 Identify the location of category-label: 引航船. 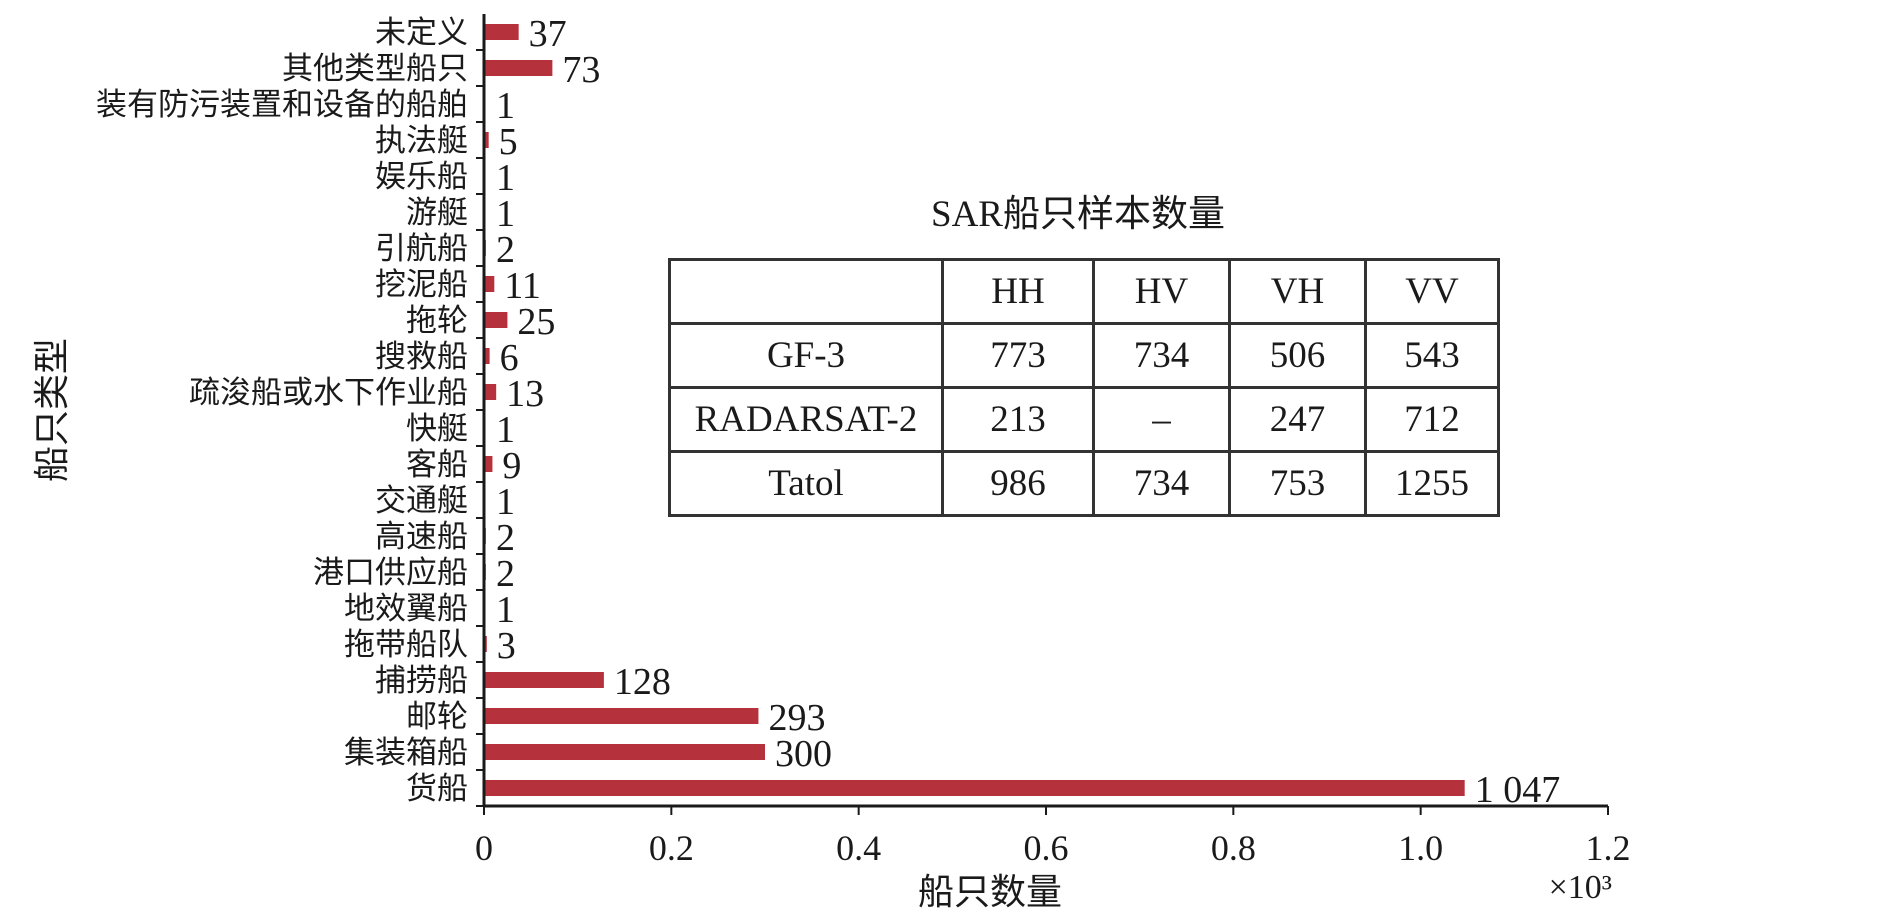
(421, 249).